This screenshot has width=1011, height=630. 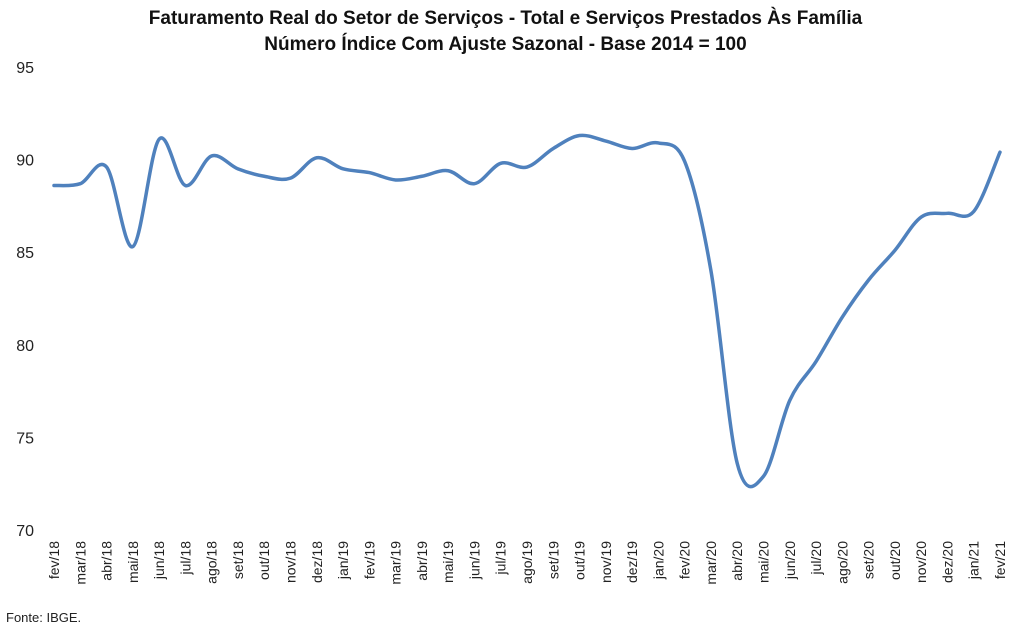 What do you see at coordinates (25, 438) in the screenshot?
I see `y-tick-label: 75` at bounding box center [25, 438].